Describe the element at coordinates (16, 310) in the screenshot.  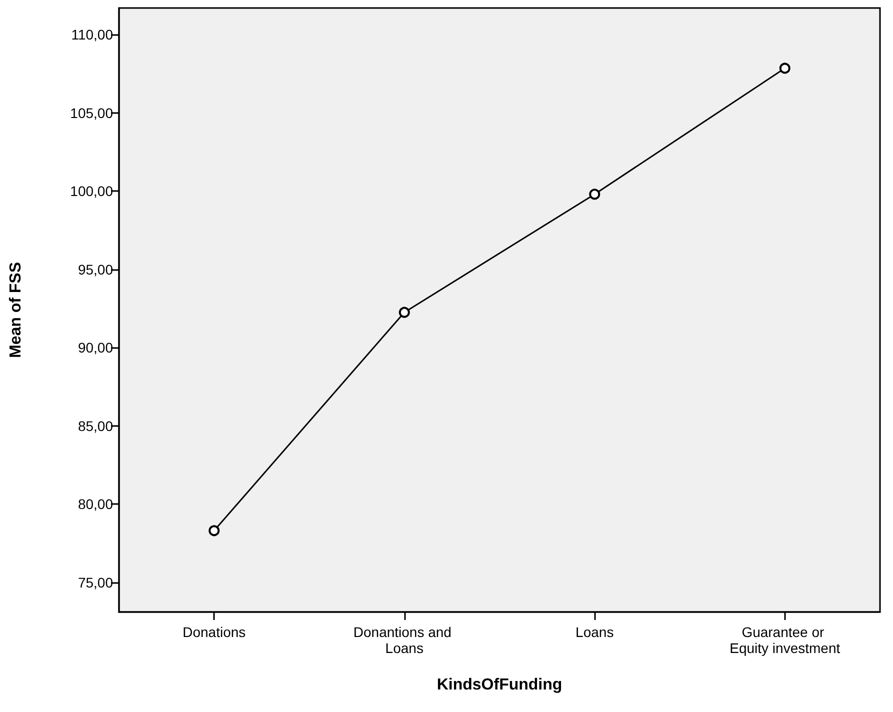
I see `y-axis-title: Mean of FSS` at that location.